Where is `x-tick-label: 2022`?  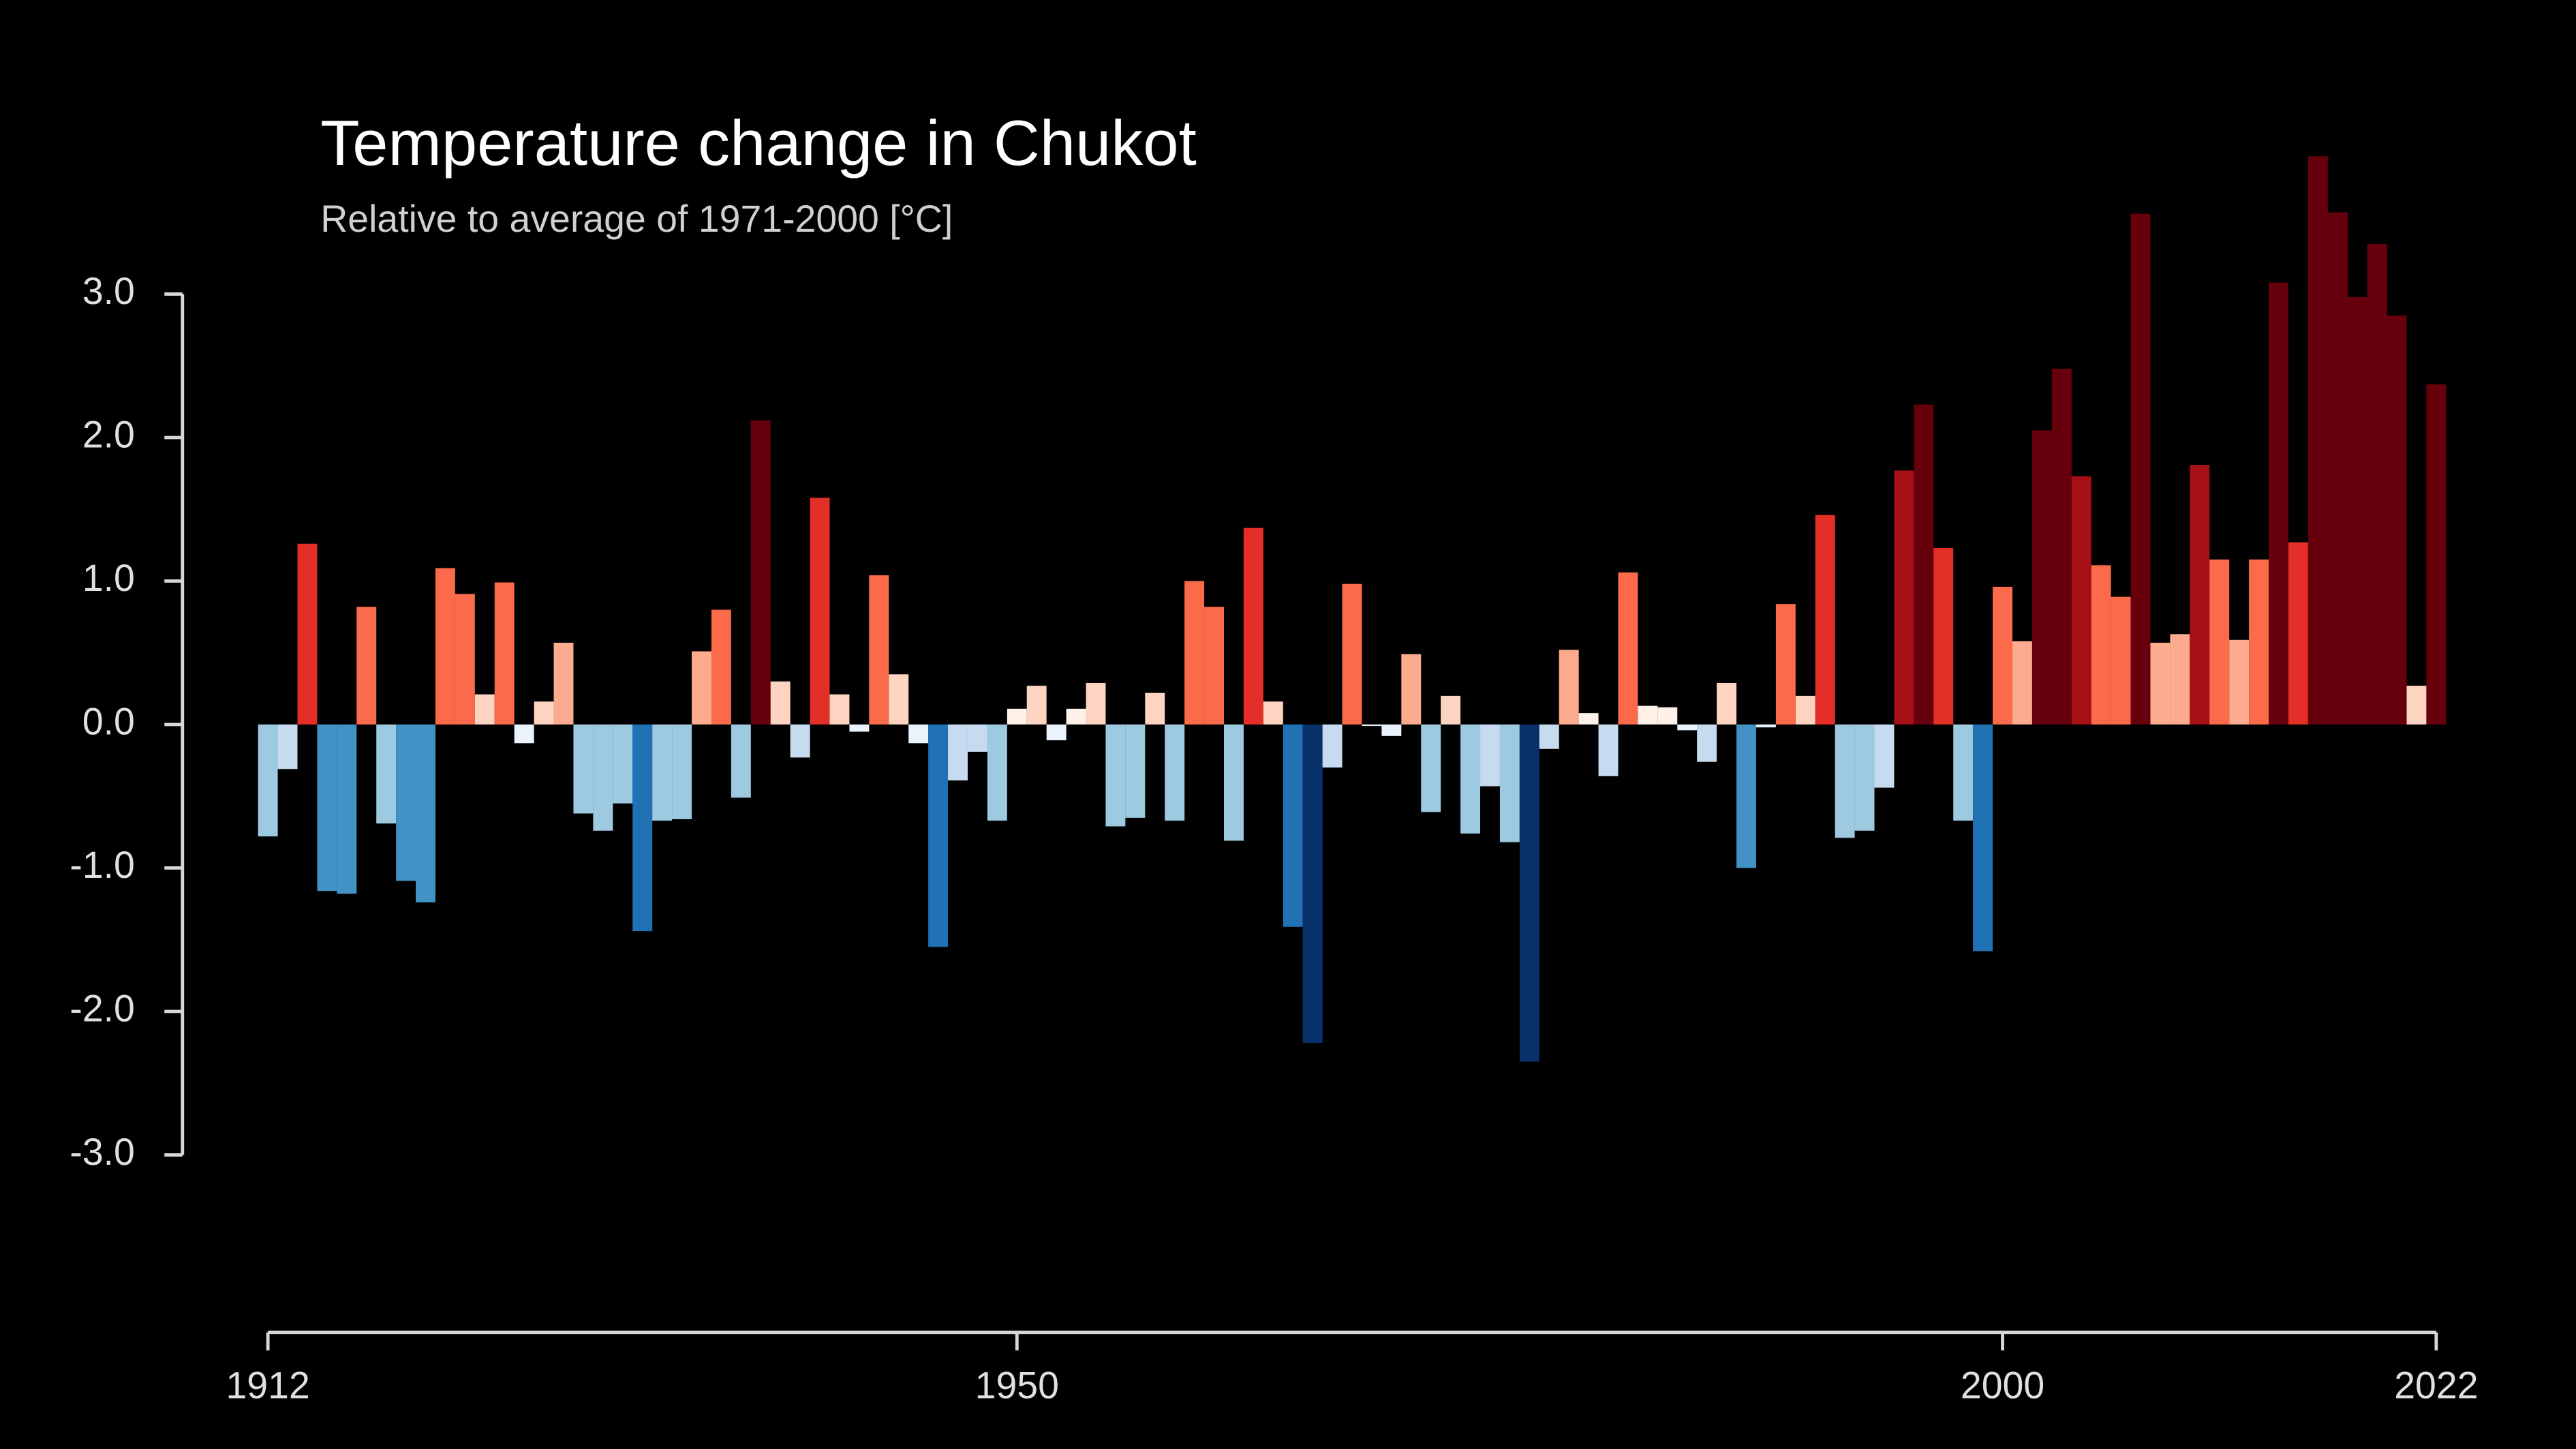 x-tick-label: 2022 is located at coordinates (2436, 1385).